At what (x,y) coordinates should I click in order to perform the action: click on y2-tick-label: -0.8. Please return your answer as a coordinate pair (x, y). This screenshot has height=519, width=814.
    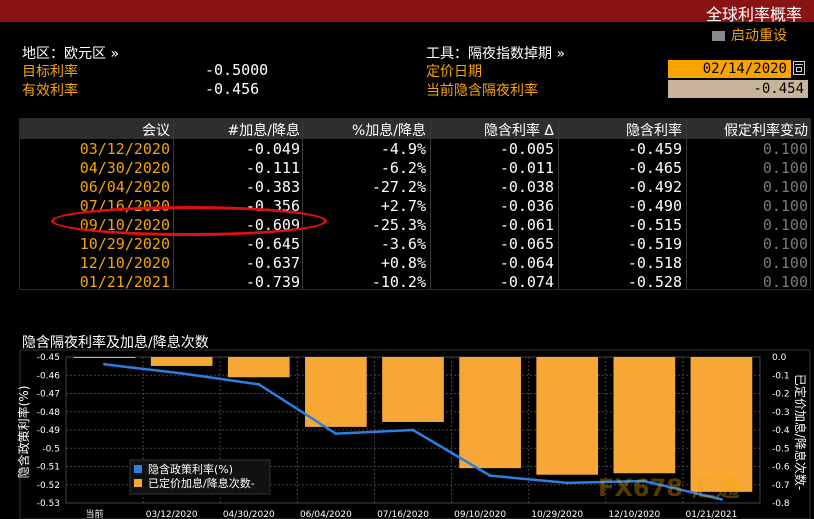
    Looking at the image, I should click on (781, 504).